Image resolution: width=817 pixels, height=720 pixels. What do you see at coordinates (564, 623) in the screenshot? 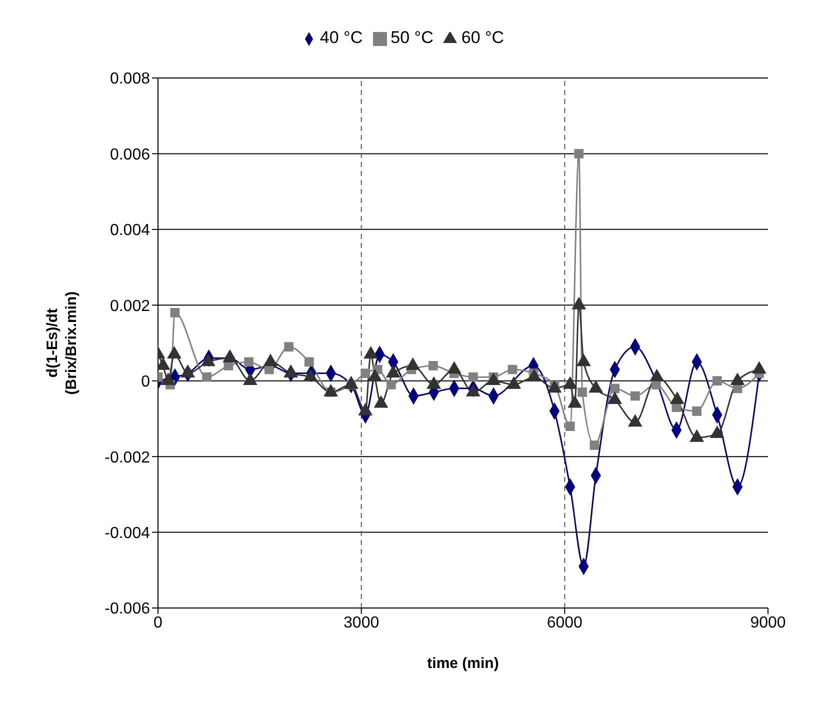
I see `x-tick-label: 6000` at bounding box center [564, 623].